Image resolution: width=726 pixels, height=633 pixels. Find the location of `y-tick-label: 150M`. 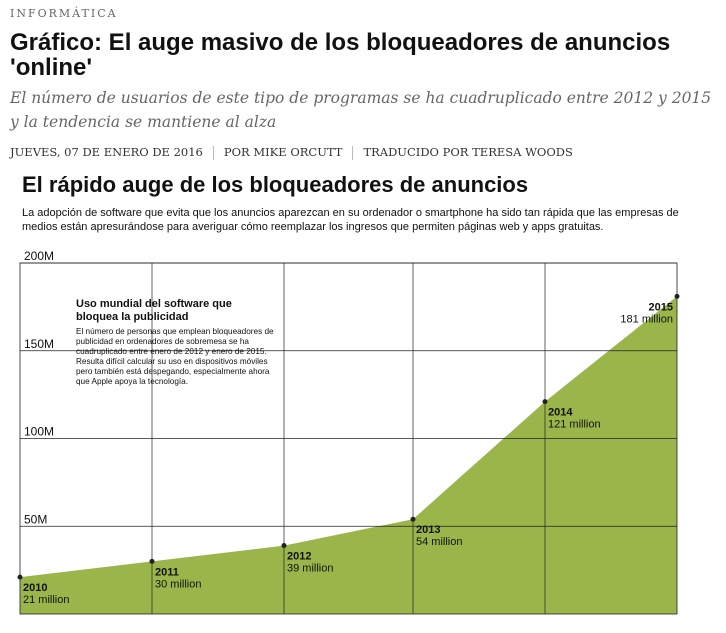

y-tick-label: 150M is located at coordinates (39, 344).